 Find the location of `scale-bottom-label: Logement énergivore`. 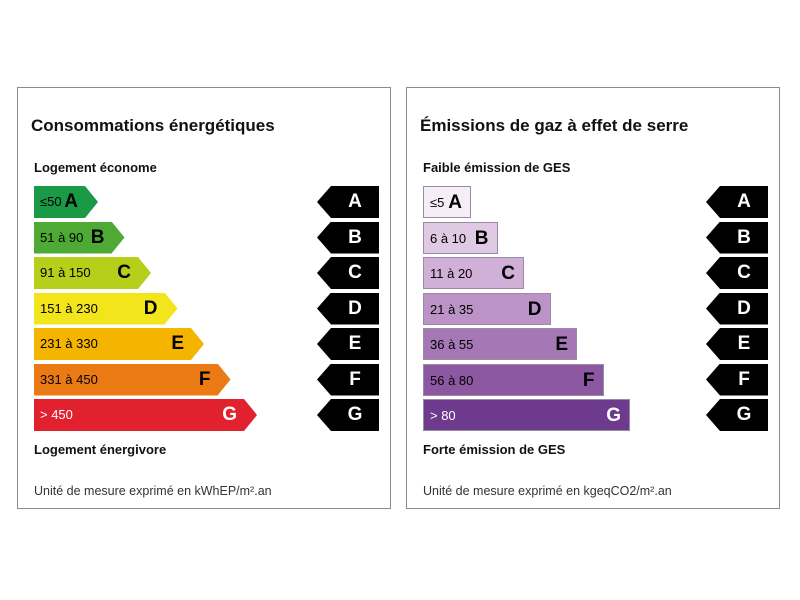

scale-bottom-label: Logement énergivore is located at coordinates (100, 449).